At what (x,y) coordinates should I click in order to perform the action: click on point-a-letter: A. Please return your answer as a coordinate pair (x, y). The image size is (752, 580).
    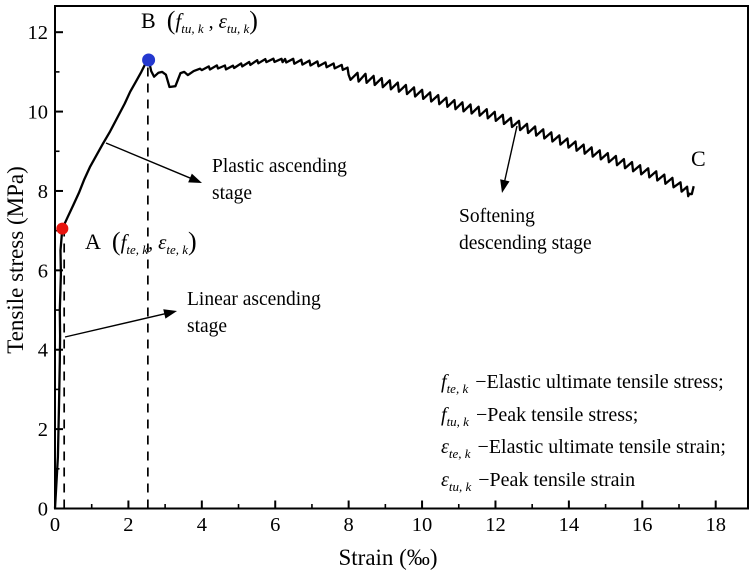
    Looking at the image, I should click on (93, 241).